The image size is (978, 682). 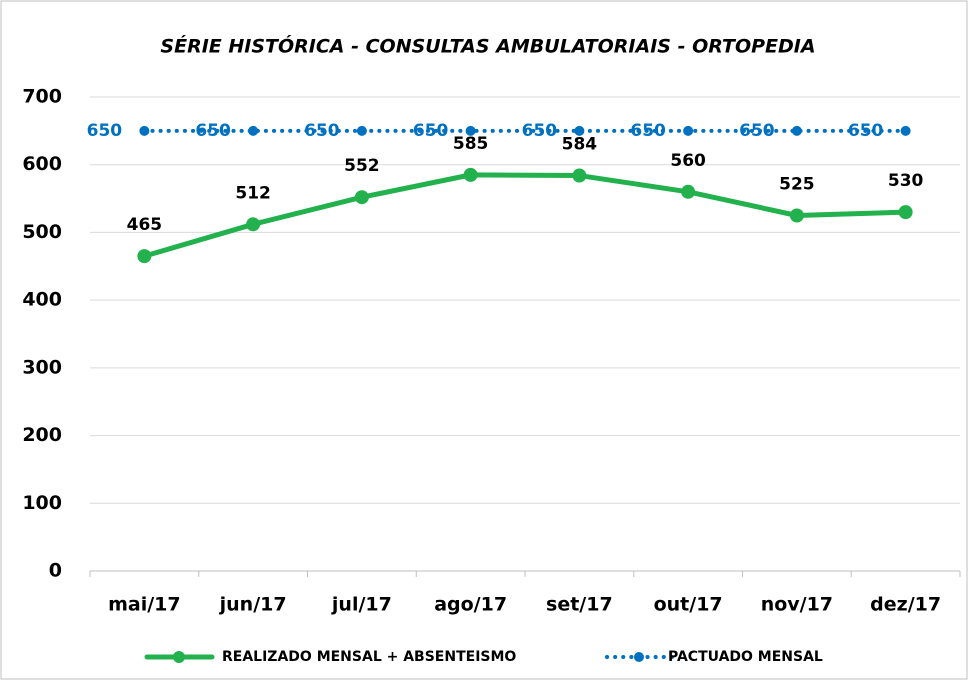 I want to click on data-label: 585, so click(x=471, y=144).